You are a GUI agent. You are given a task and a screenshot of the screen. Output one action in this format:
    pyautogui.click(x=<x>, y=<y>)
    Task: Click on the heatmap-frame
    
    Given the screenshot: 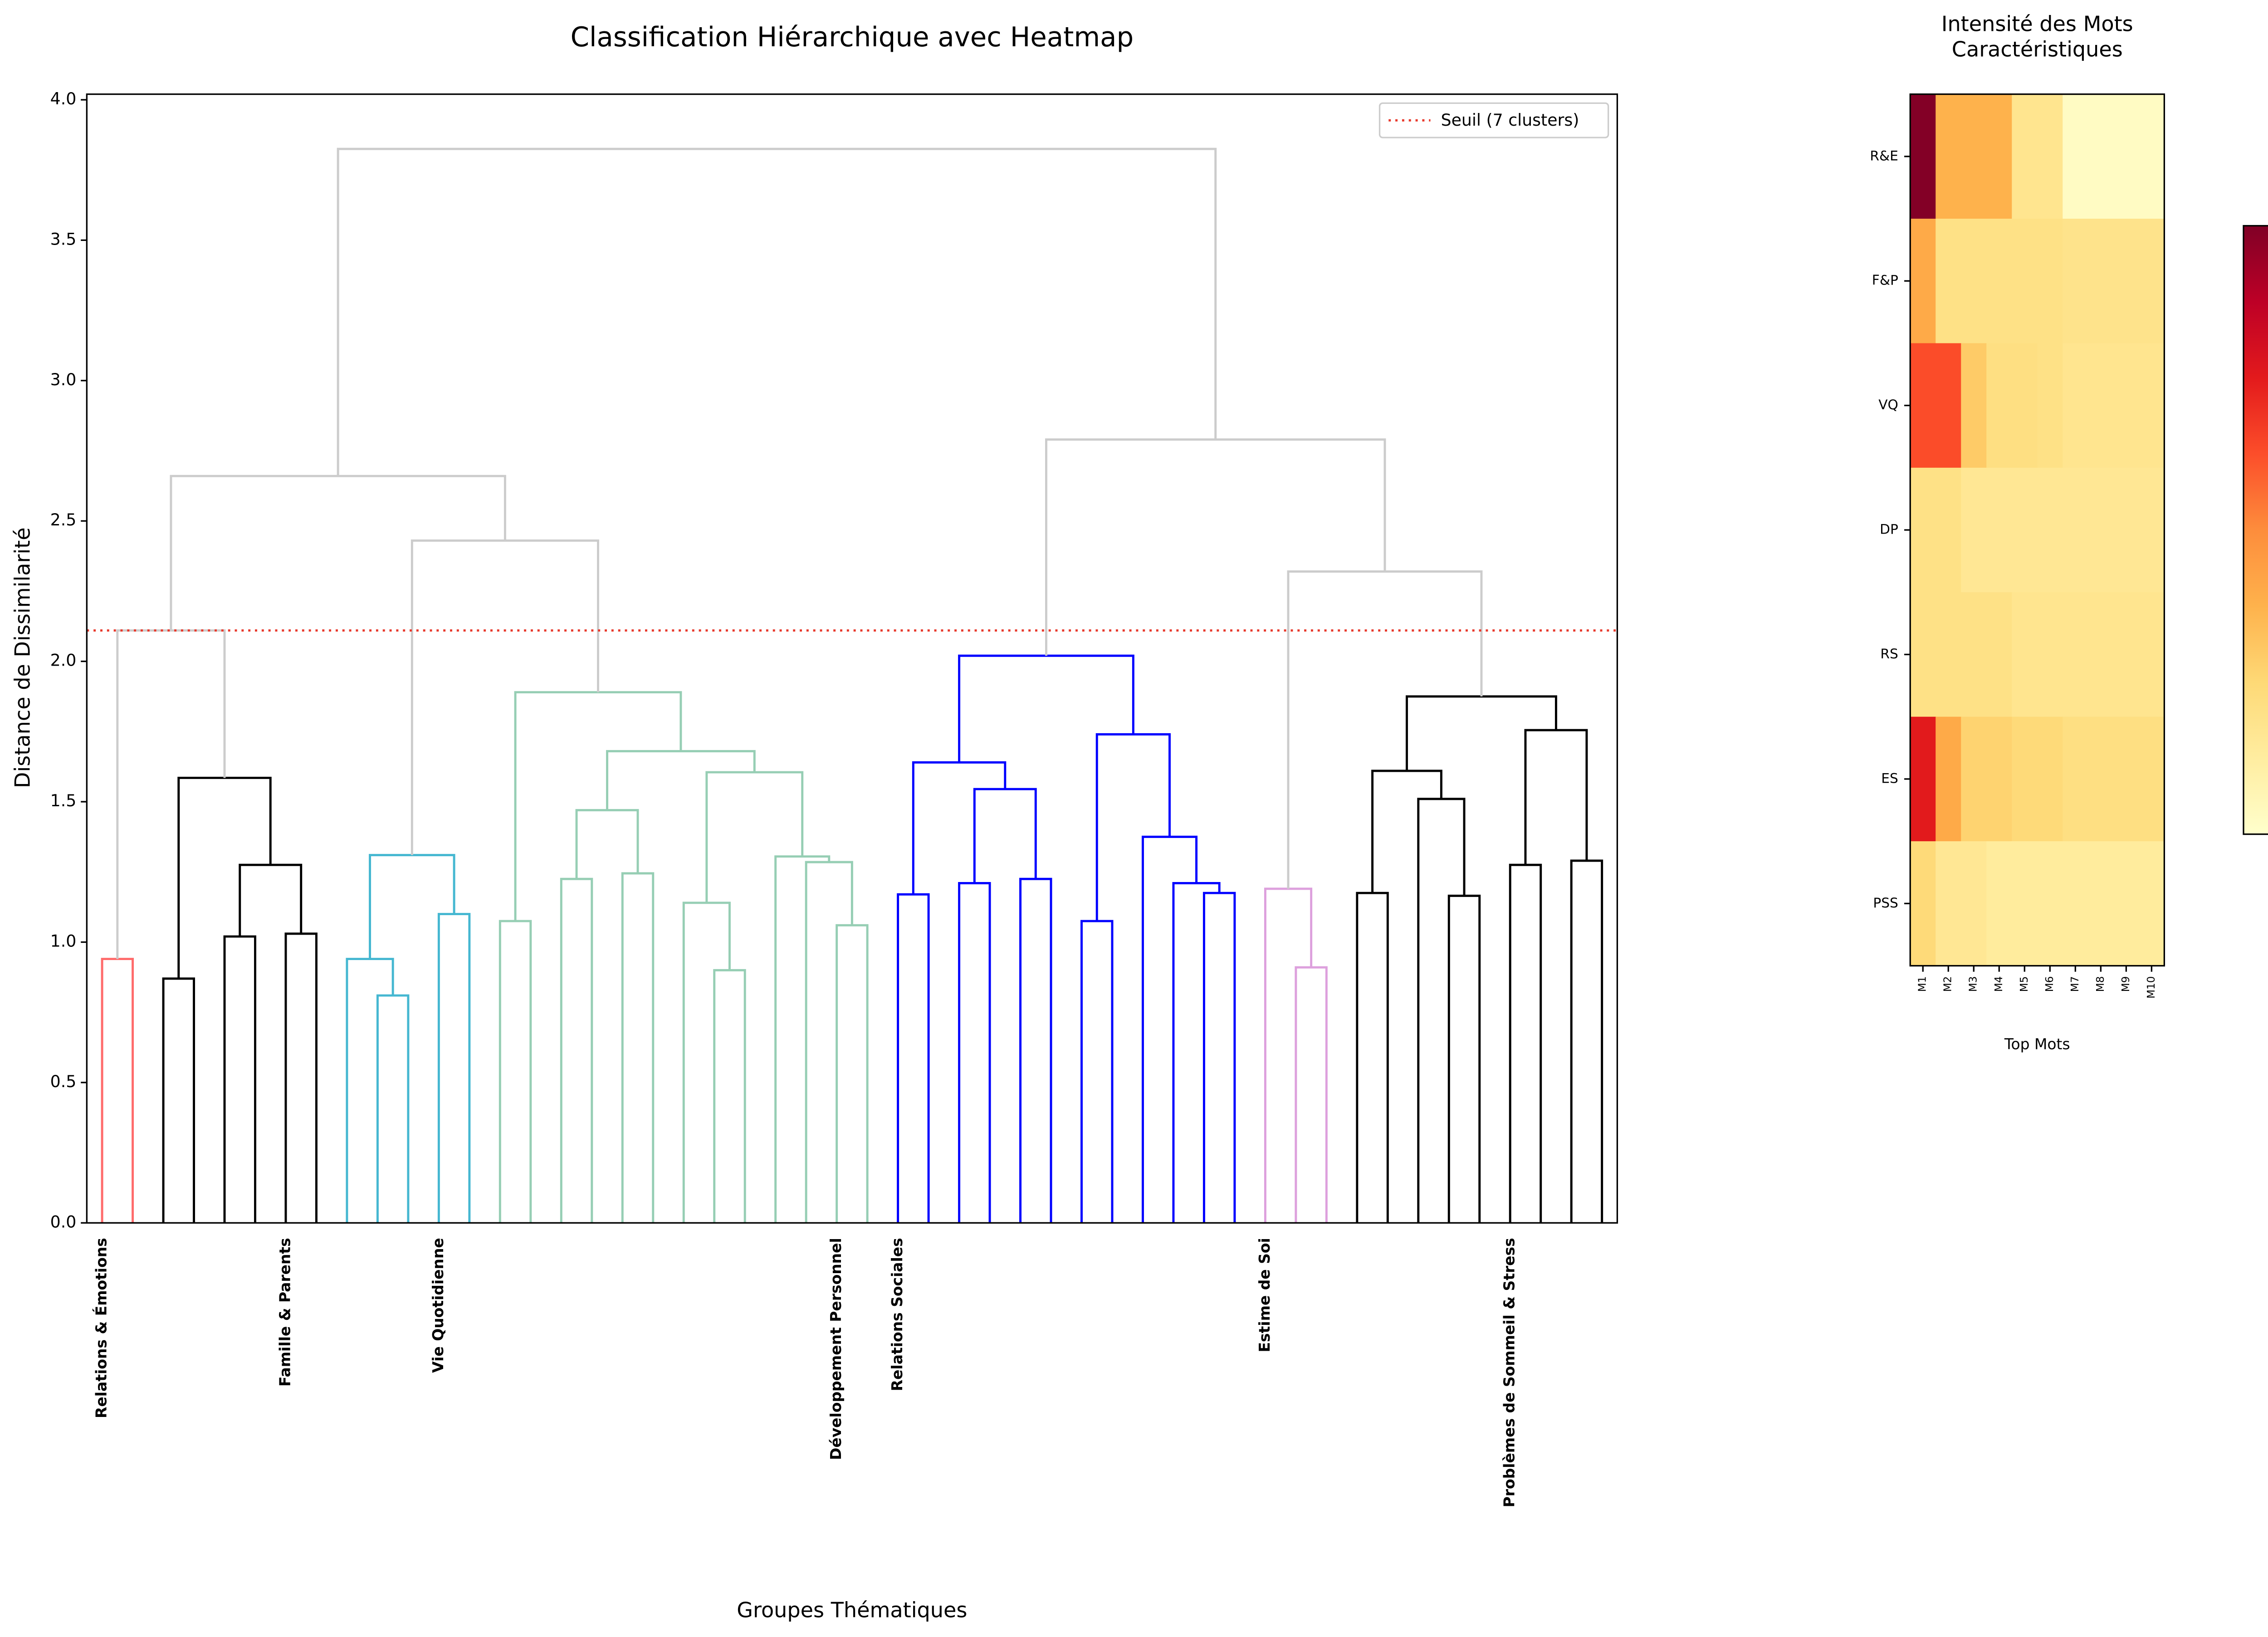 What is the action you would take?
    pyautogui.click(x=2037, y=530)
    